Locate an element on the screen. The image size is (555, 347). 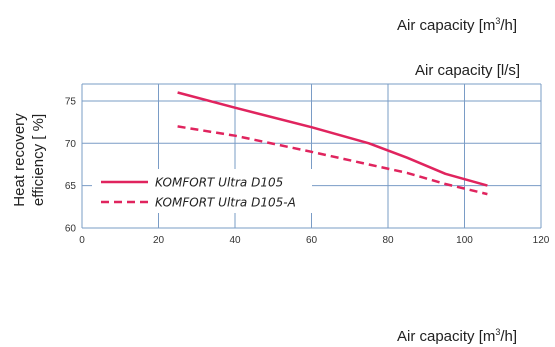
x-tick-label: 20 is located at coordinates (159, 240).